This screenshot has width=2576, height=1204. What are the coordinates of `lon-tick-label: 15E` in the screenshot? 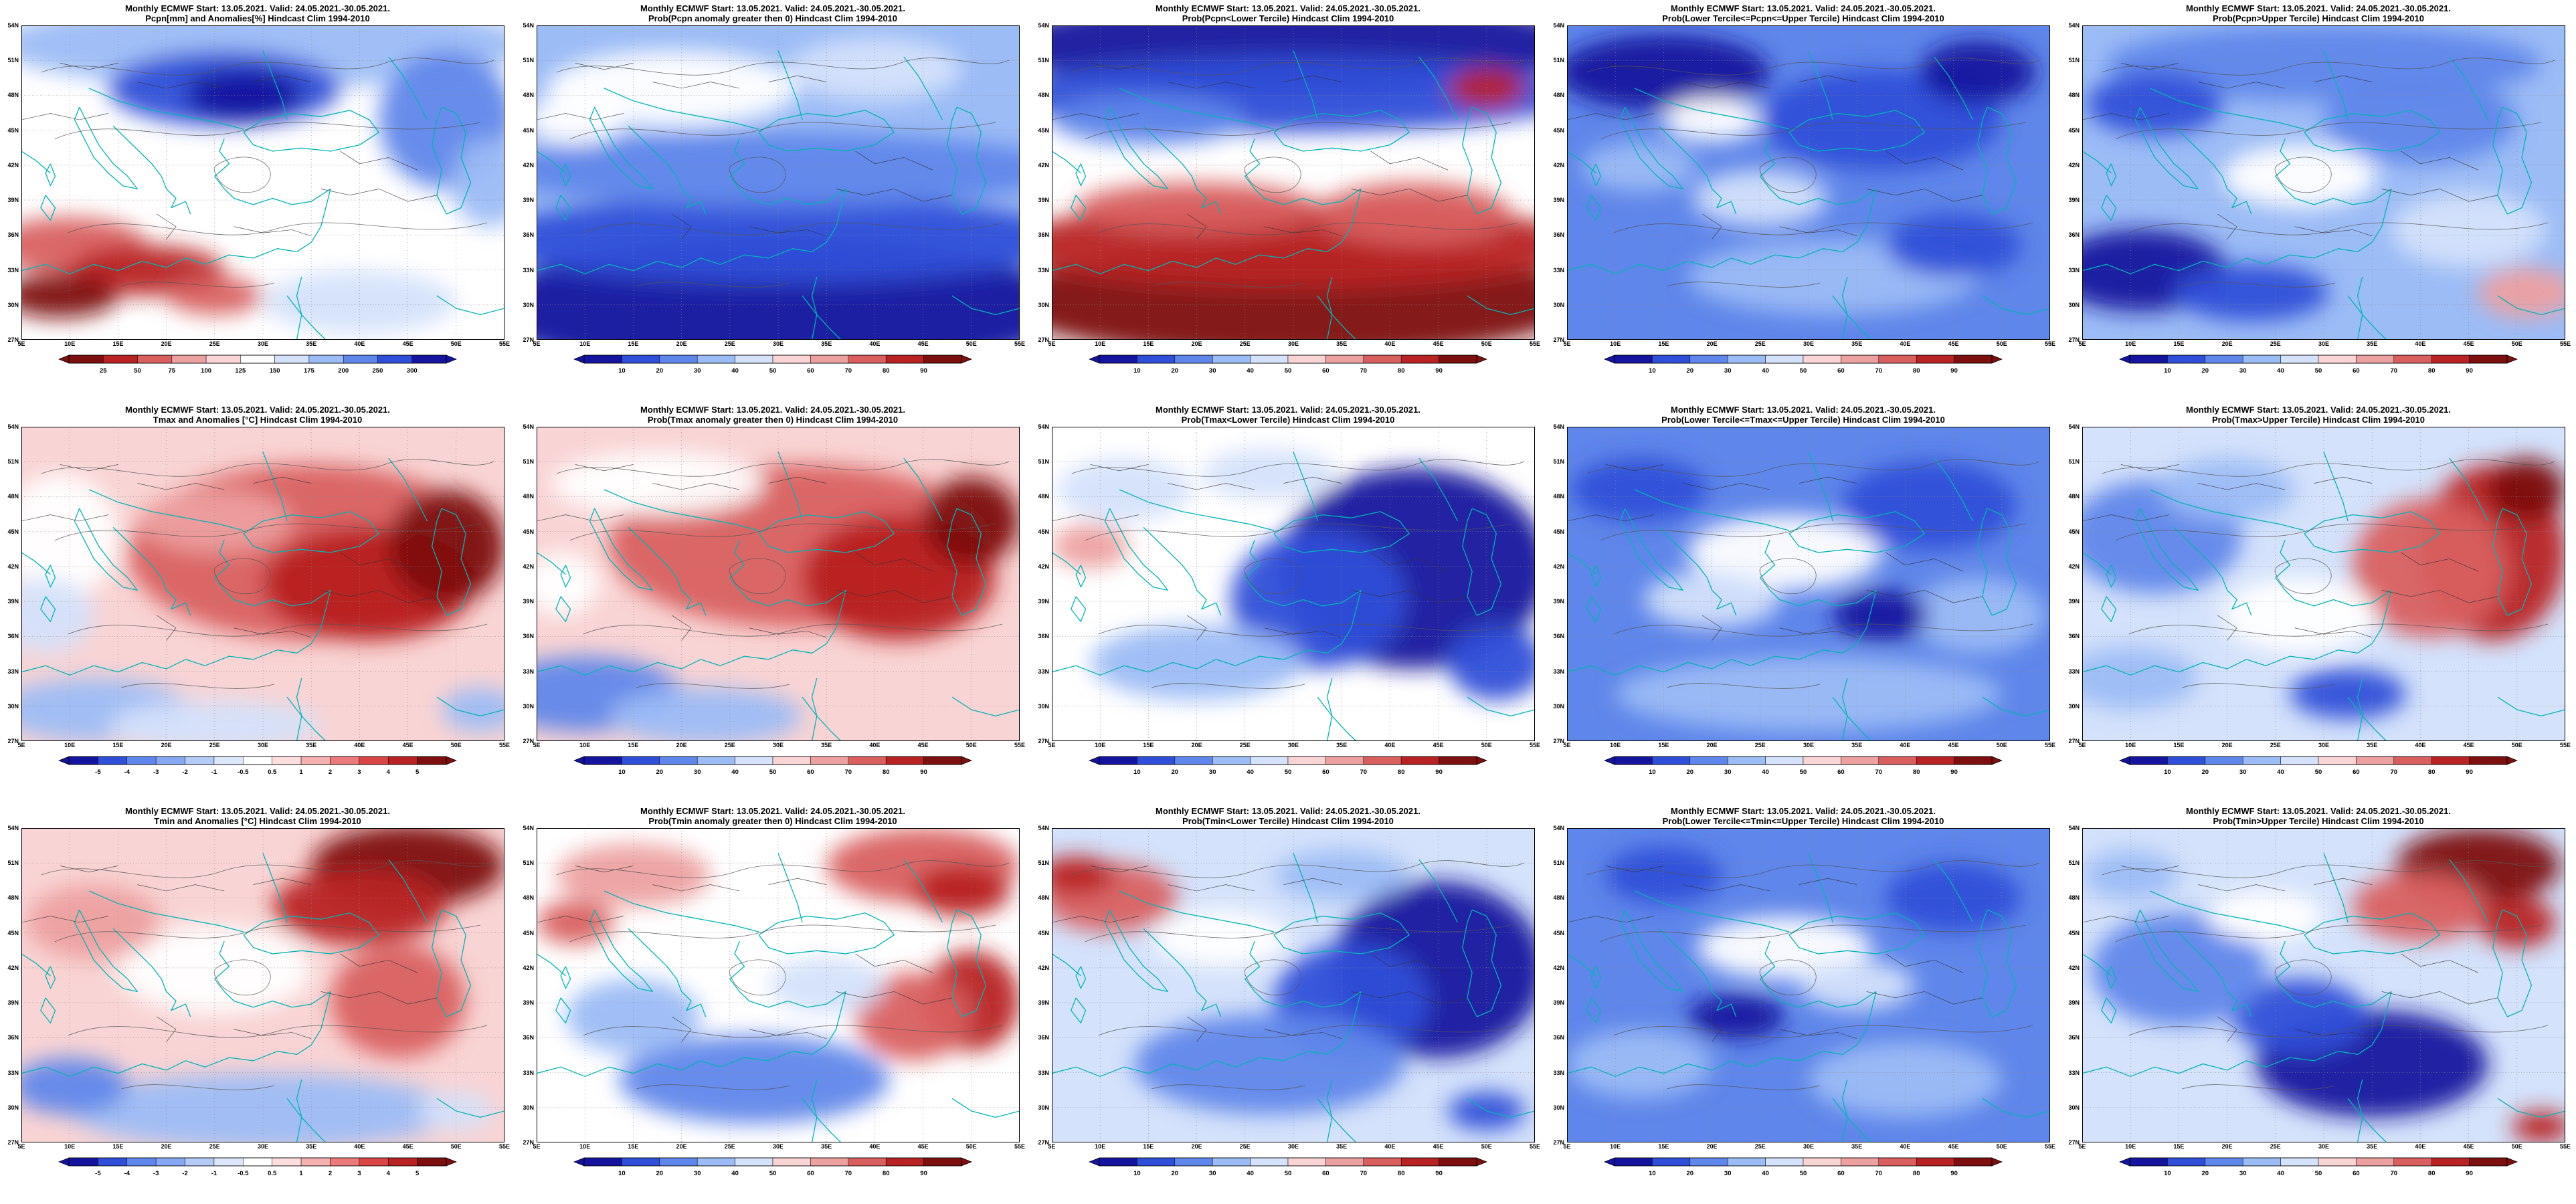 It's located at (633, 343).